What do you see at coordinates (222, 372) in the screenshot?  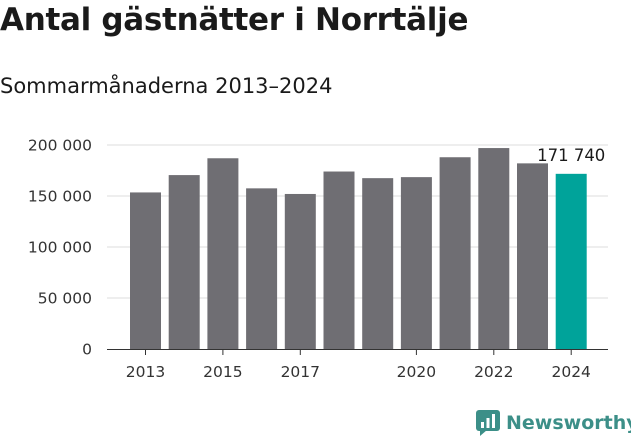 I see `x-tick-label: 2015` at bounding box center [222, 372].